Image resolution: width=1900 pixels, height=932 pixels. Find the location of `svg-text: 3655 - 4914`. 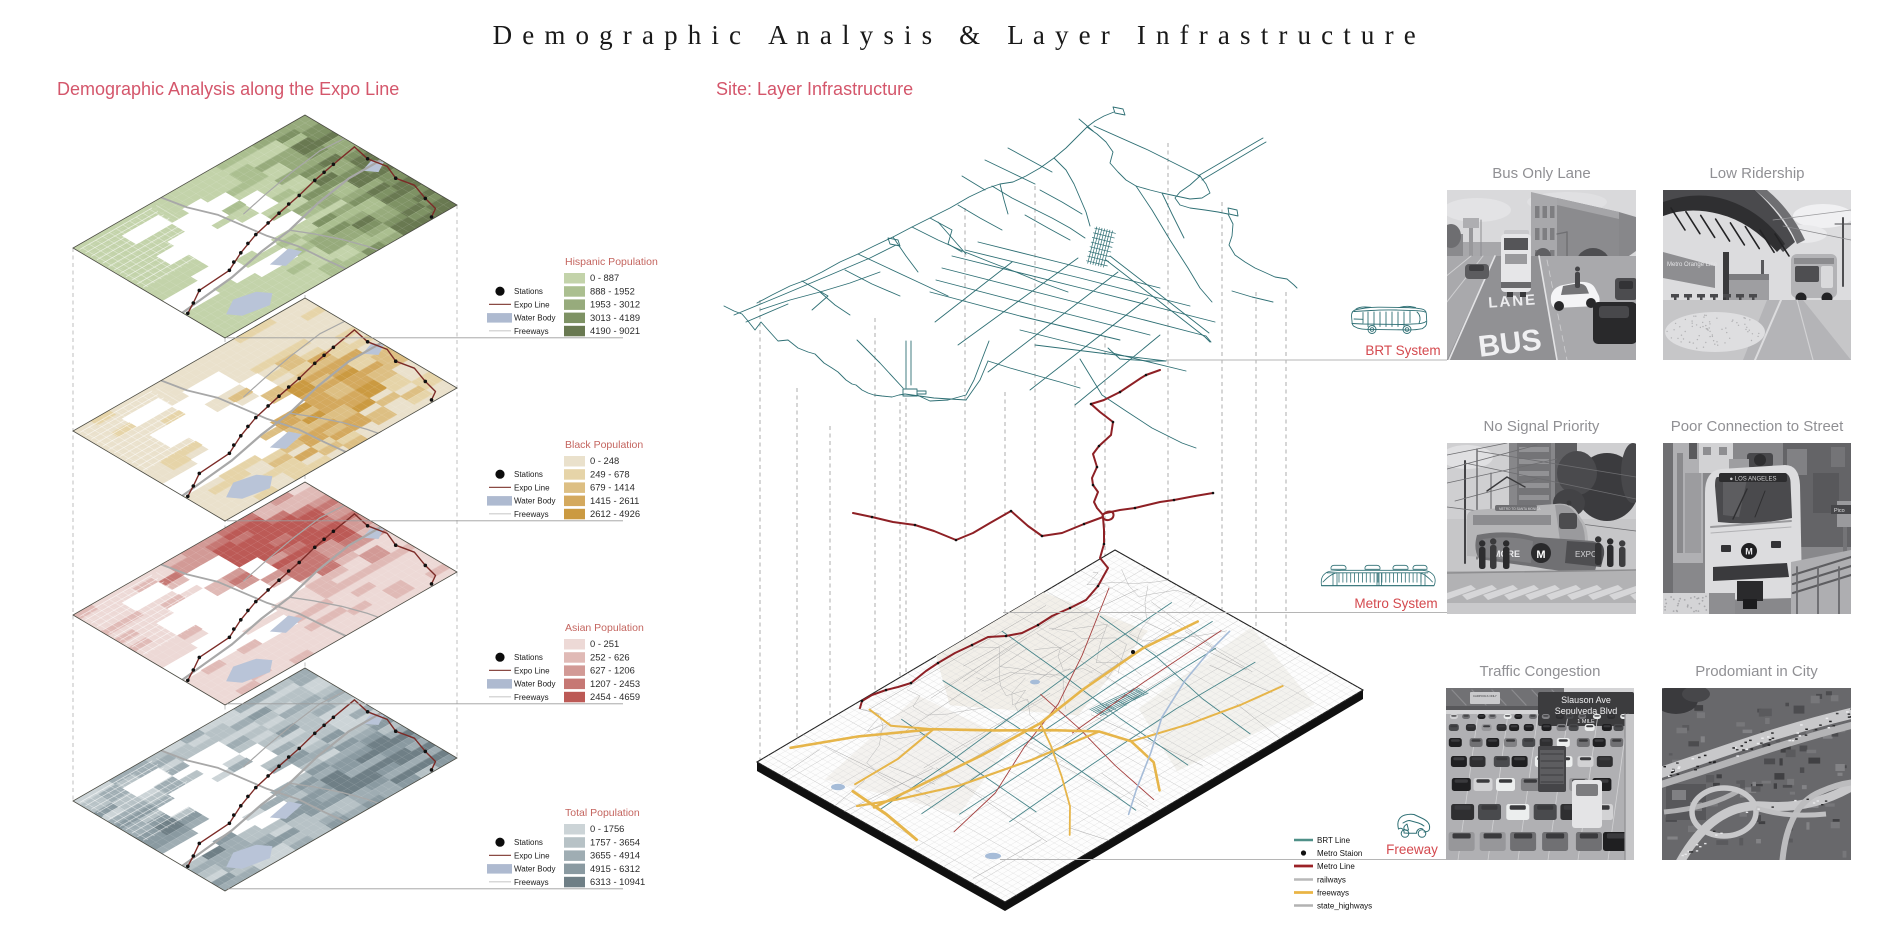

svg-text: 3655 - 4914 is located at coordinates (615, 855).